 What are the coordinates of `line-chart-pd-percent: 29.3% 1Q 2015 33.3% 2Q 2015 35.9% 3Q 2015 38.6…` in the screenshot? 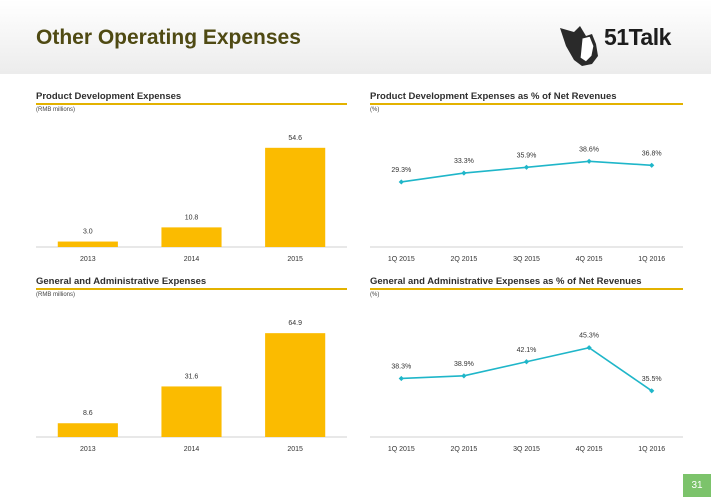 It's located at (526, 204).